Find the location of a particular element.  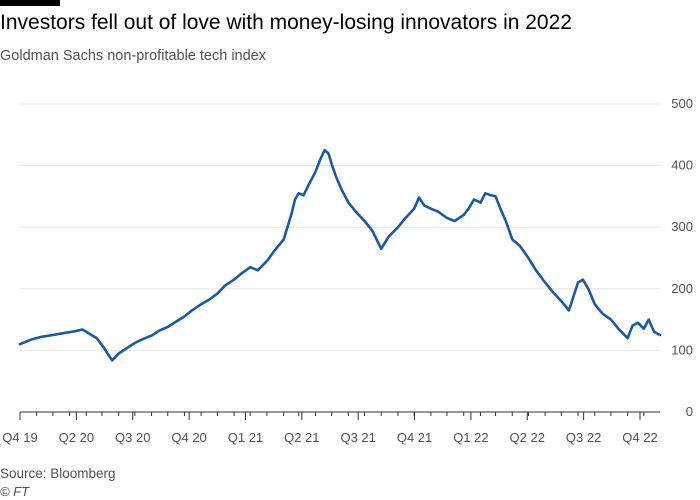

x-tick-label: Q2 20 is located at coordinates (76, 437).